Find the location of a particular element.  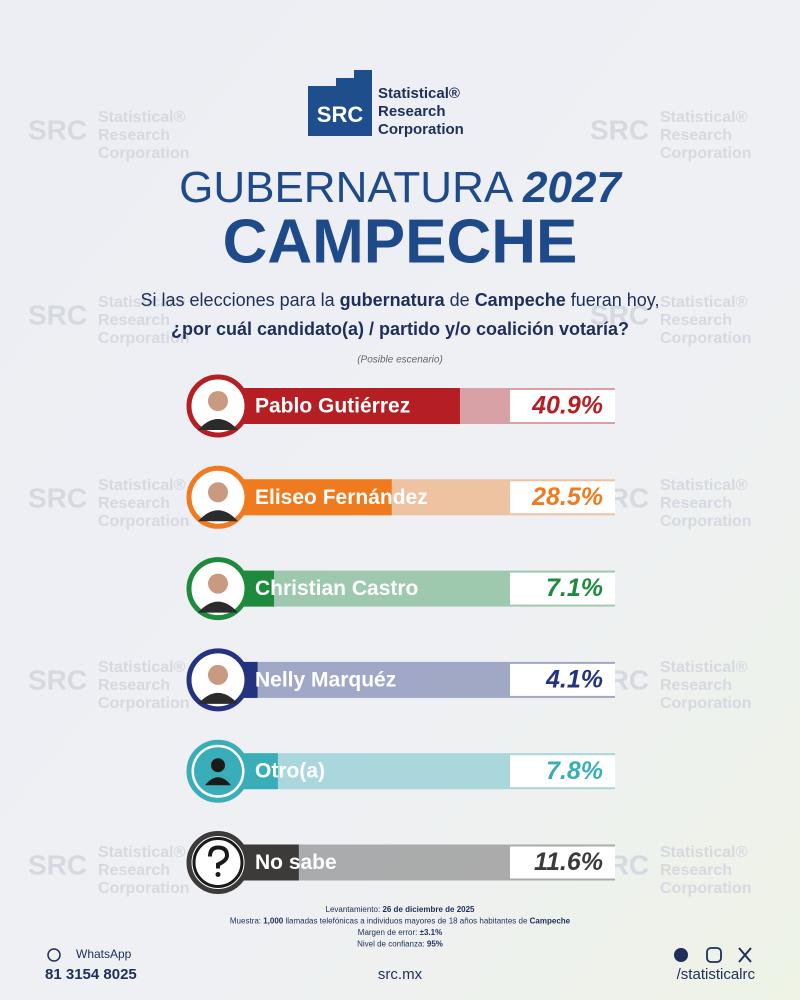

x-icon is located at coordinates (745, 955).